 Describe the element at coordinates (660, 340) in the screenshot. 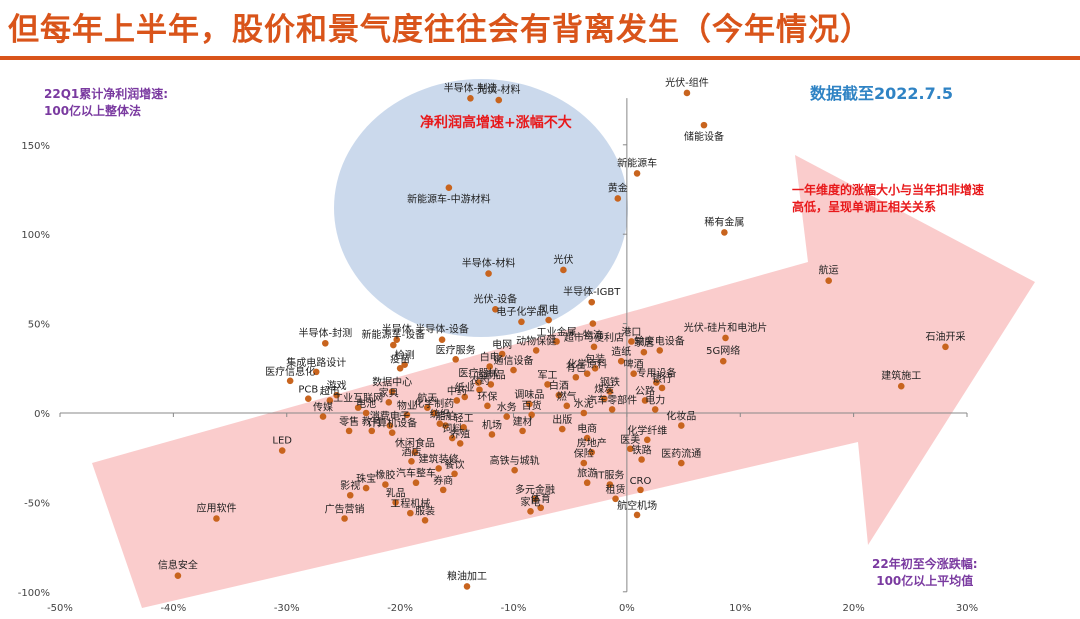

I see `point-label: 输变电设备` at that location.